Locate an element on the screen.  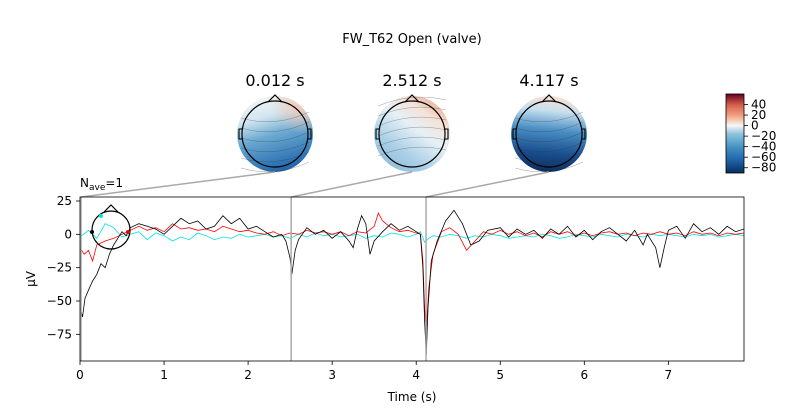
colorbar-tick-label: 40 is located at coordinates (758, 105).